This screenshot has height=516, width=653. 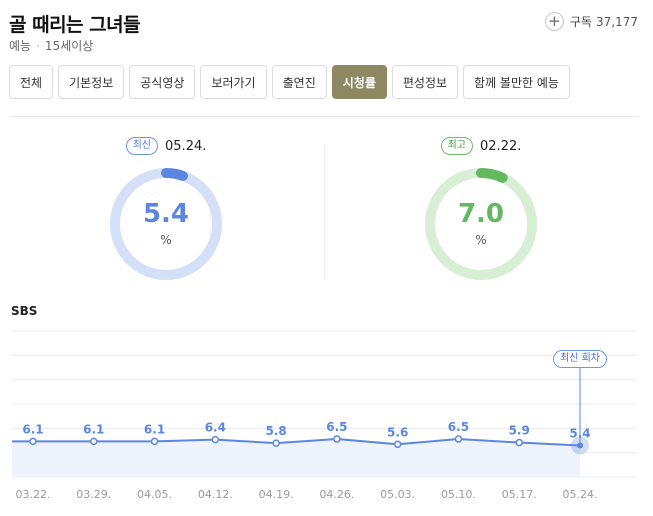 I want to click on latest-rating-card: 최신 05.24. 5.4 %, so click(x=166, y=208).